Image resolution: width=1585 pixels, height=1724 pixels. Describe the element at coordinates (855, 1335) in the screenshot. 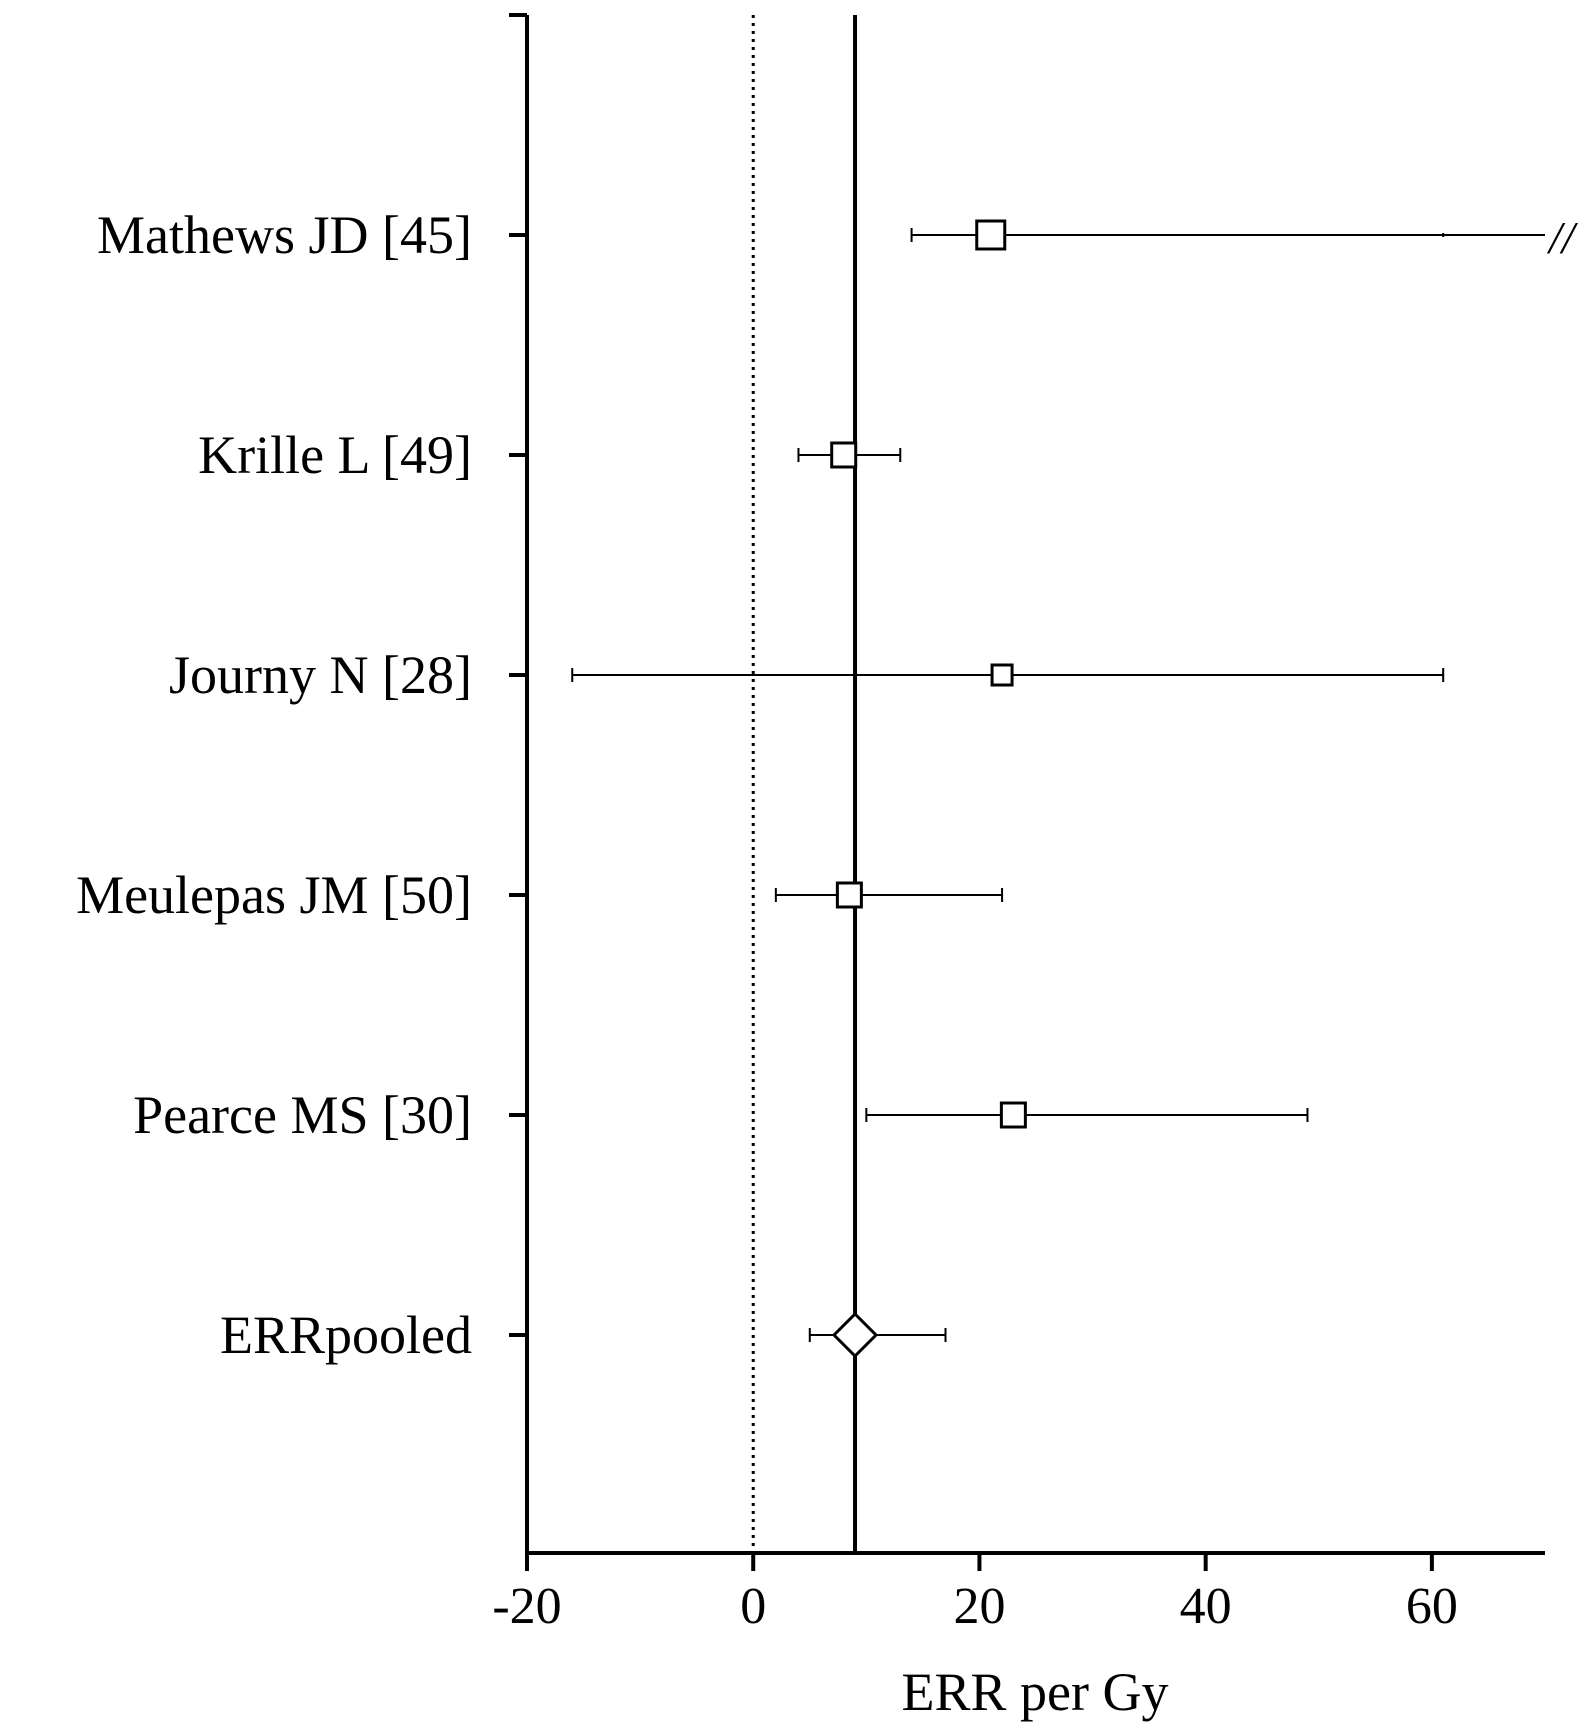

I see `pooled-diamond-marker` at that location.